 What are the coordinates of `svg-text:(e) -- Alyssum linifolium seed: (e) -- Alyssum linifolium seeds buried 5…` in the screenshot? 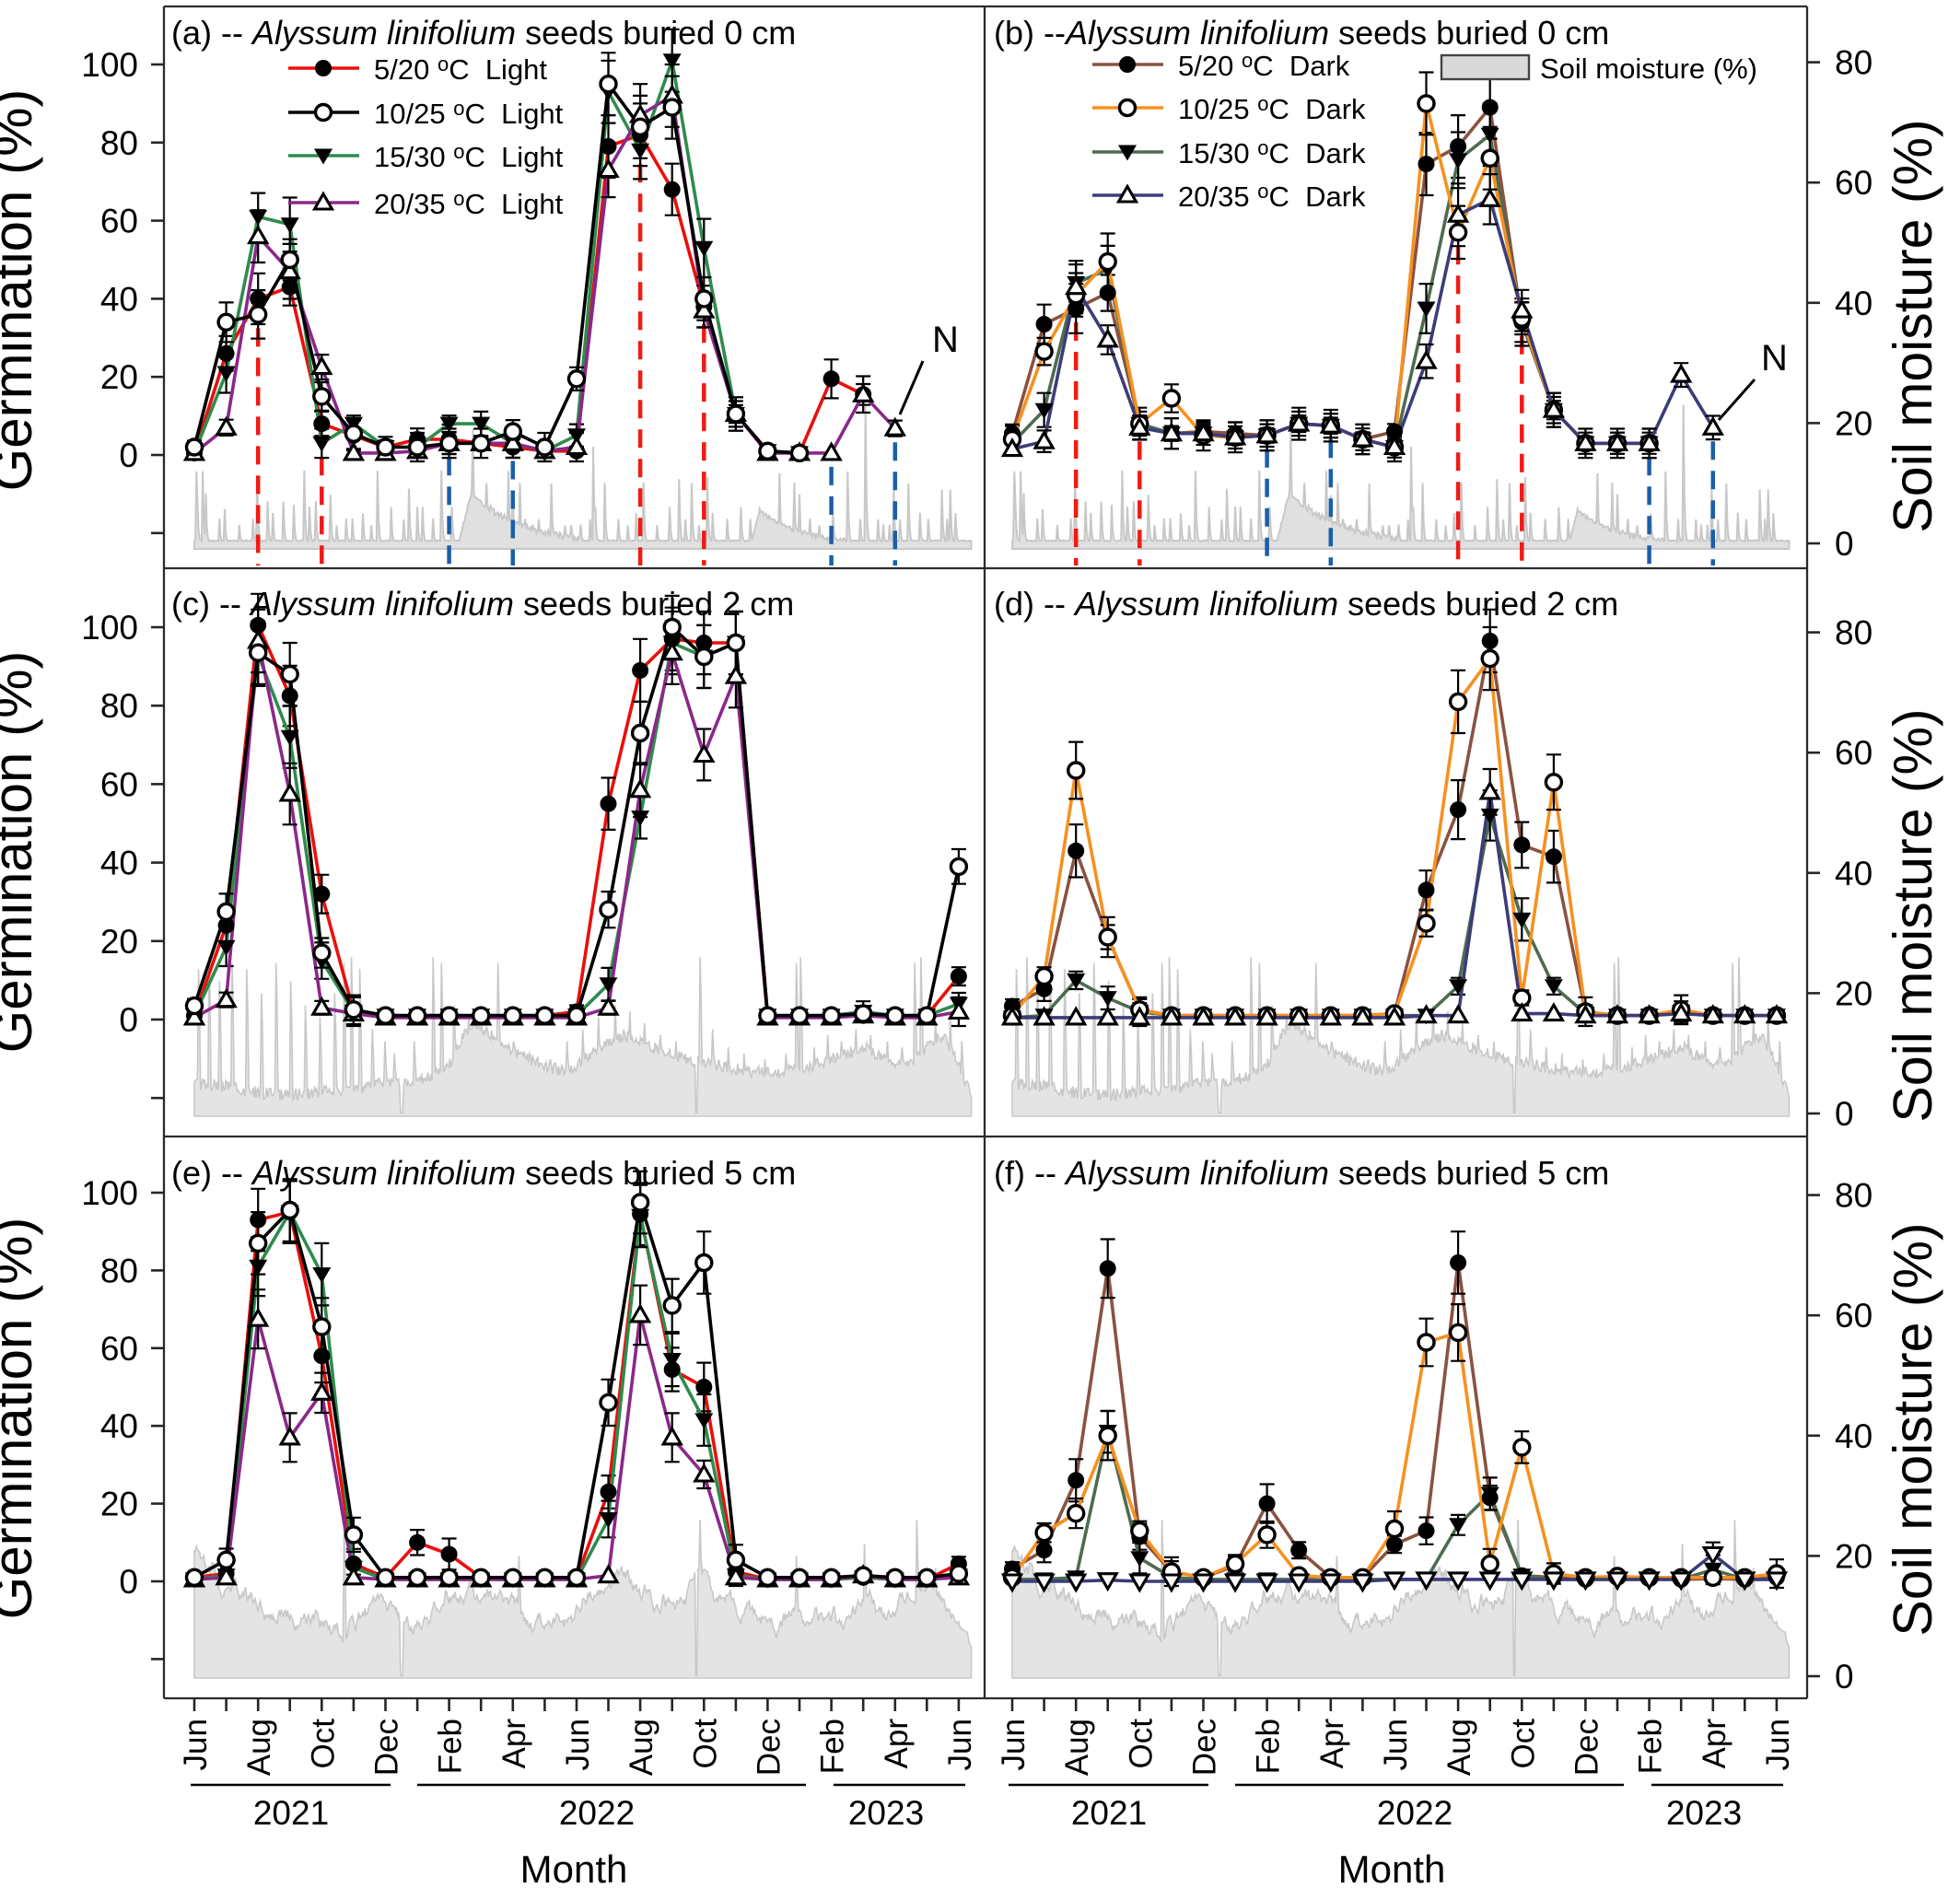 It's located at (483, 1173).